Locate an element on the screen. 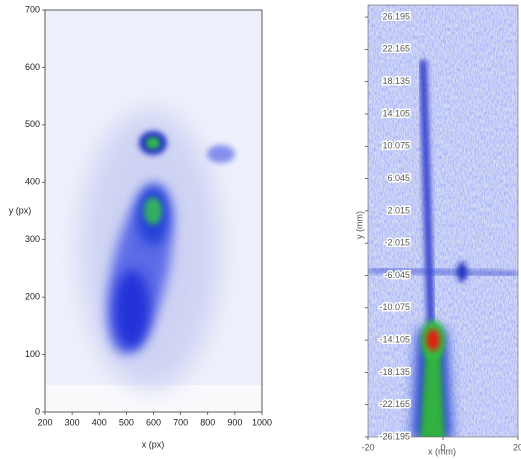 The image size is (521, 460). x-tick-label: 900 is located at coordinates (234, 422).